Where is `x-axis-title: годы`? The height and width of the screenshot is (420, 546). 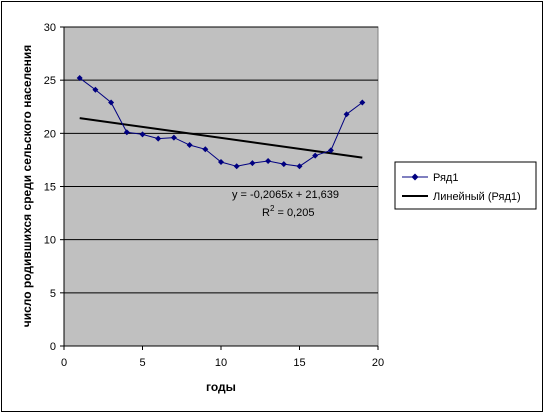 x-axis-title: годы is located at coordinates (221, 387).